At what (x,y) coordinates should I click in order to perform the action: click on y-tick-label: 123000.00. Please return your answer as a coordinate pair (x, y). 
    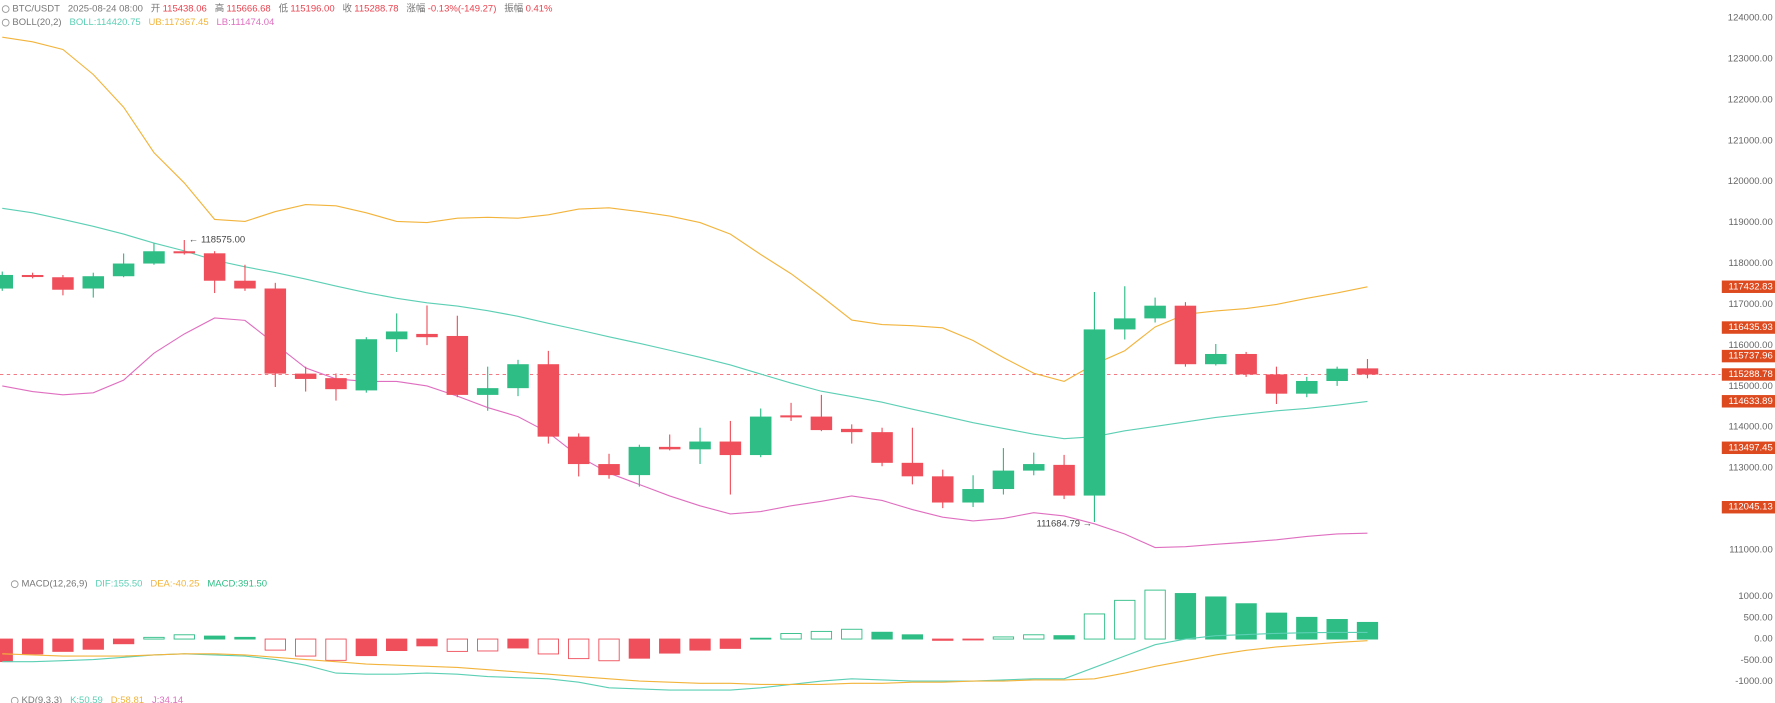
    Looking at the image, I should click on (1750, 58).